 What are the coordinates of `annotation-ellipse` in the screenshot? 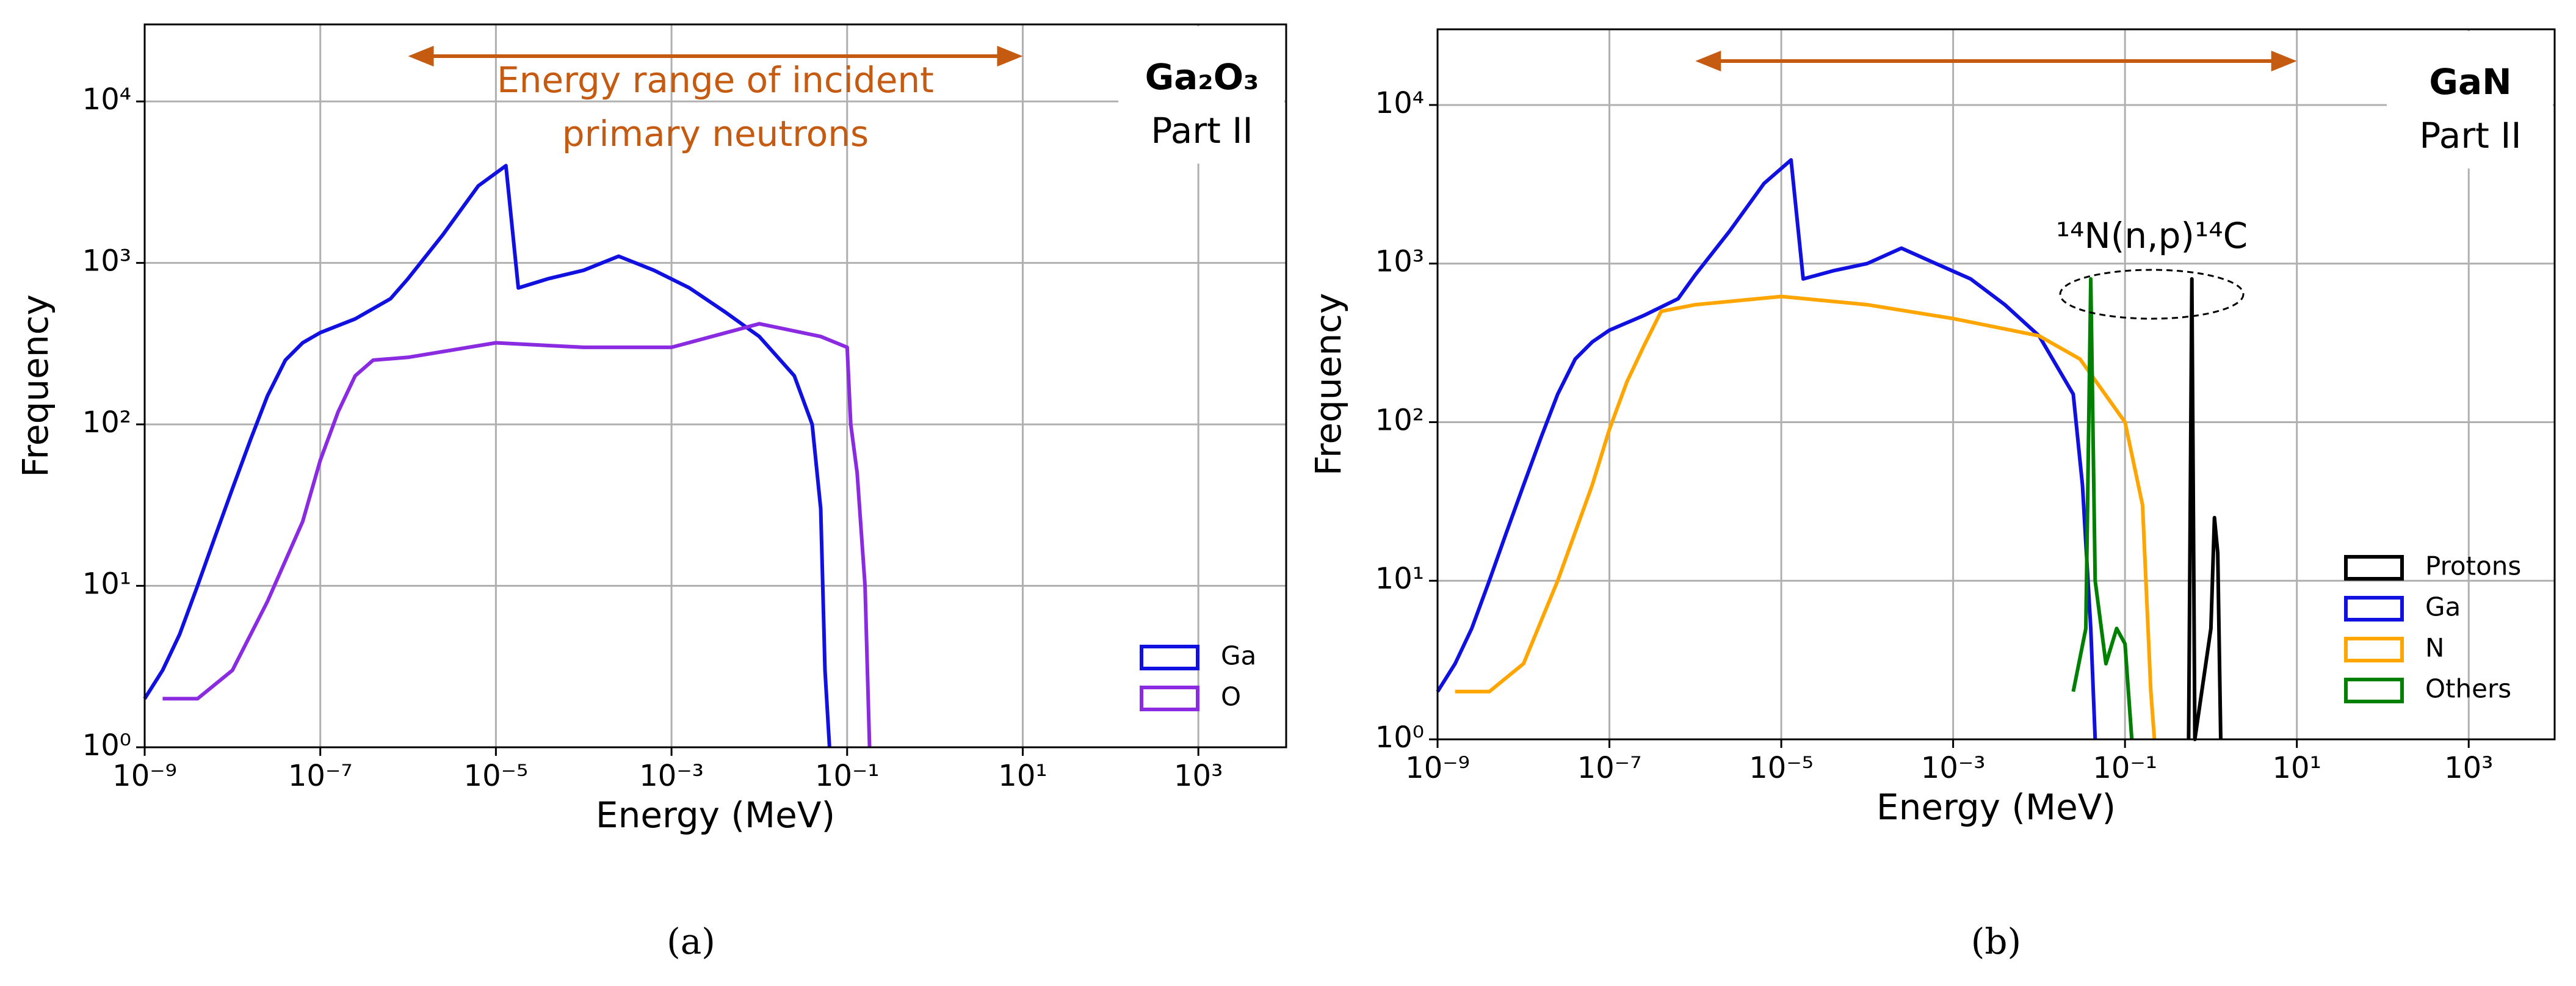 It's located at (2152, 294).